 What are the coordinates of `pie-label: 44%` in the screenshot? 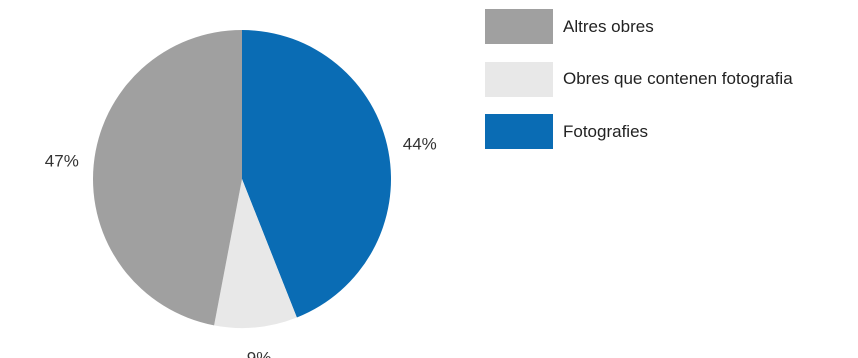 It's located at (420, 144).